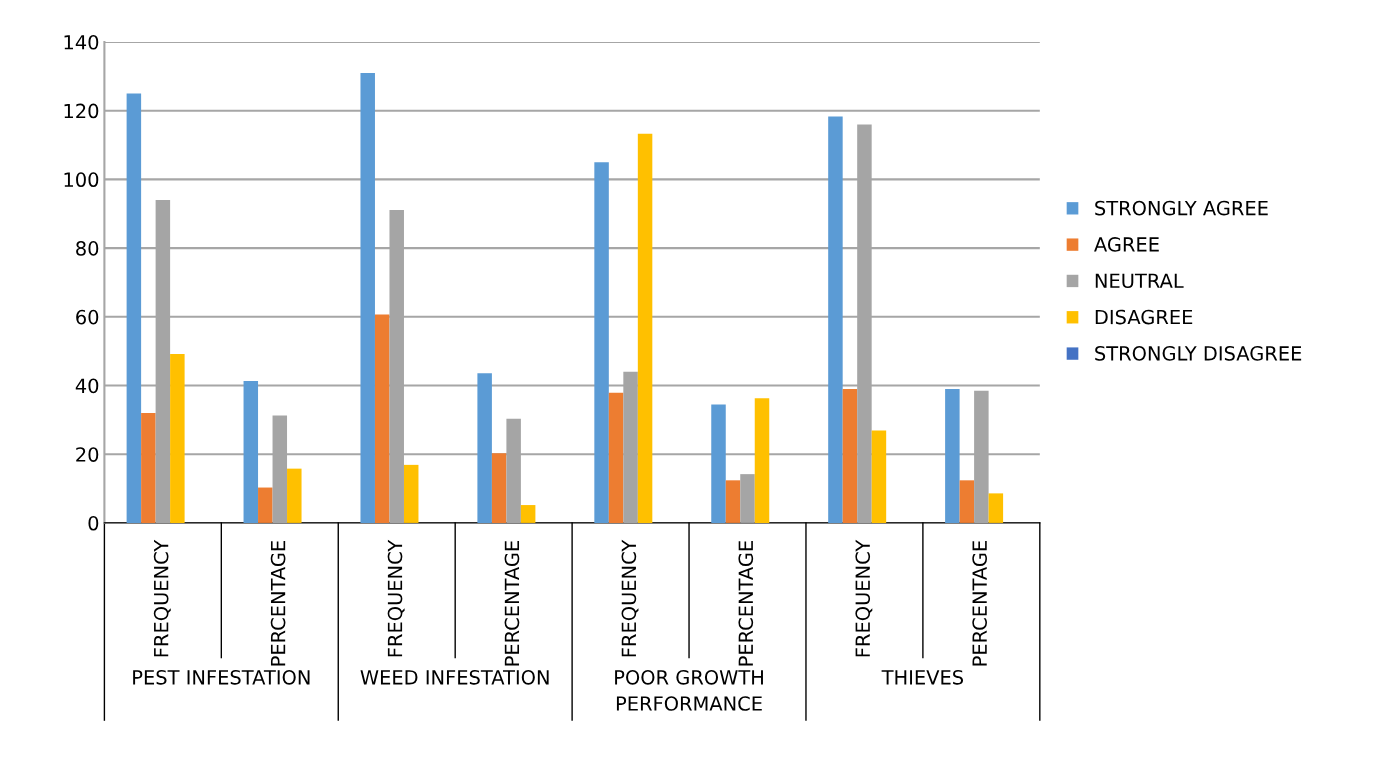 The image size is (1392, 777). I want to click on y-tick-label: 0, so click(93, 523).